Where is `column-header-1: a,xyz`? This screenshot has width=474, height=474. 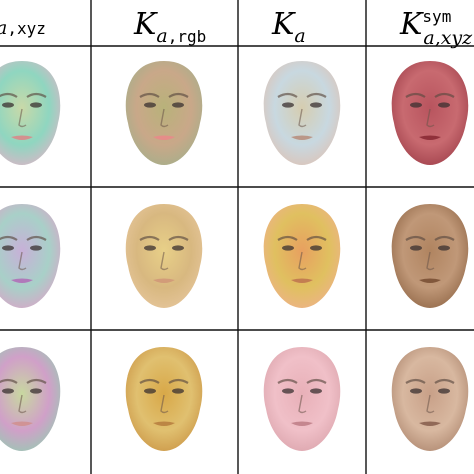
column-header-1: a,xyz is located at coordinates (23, 28).